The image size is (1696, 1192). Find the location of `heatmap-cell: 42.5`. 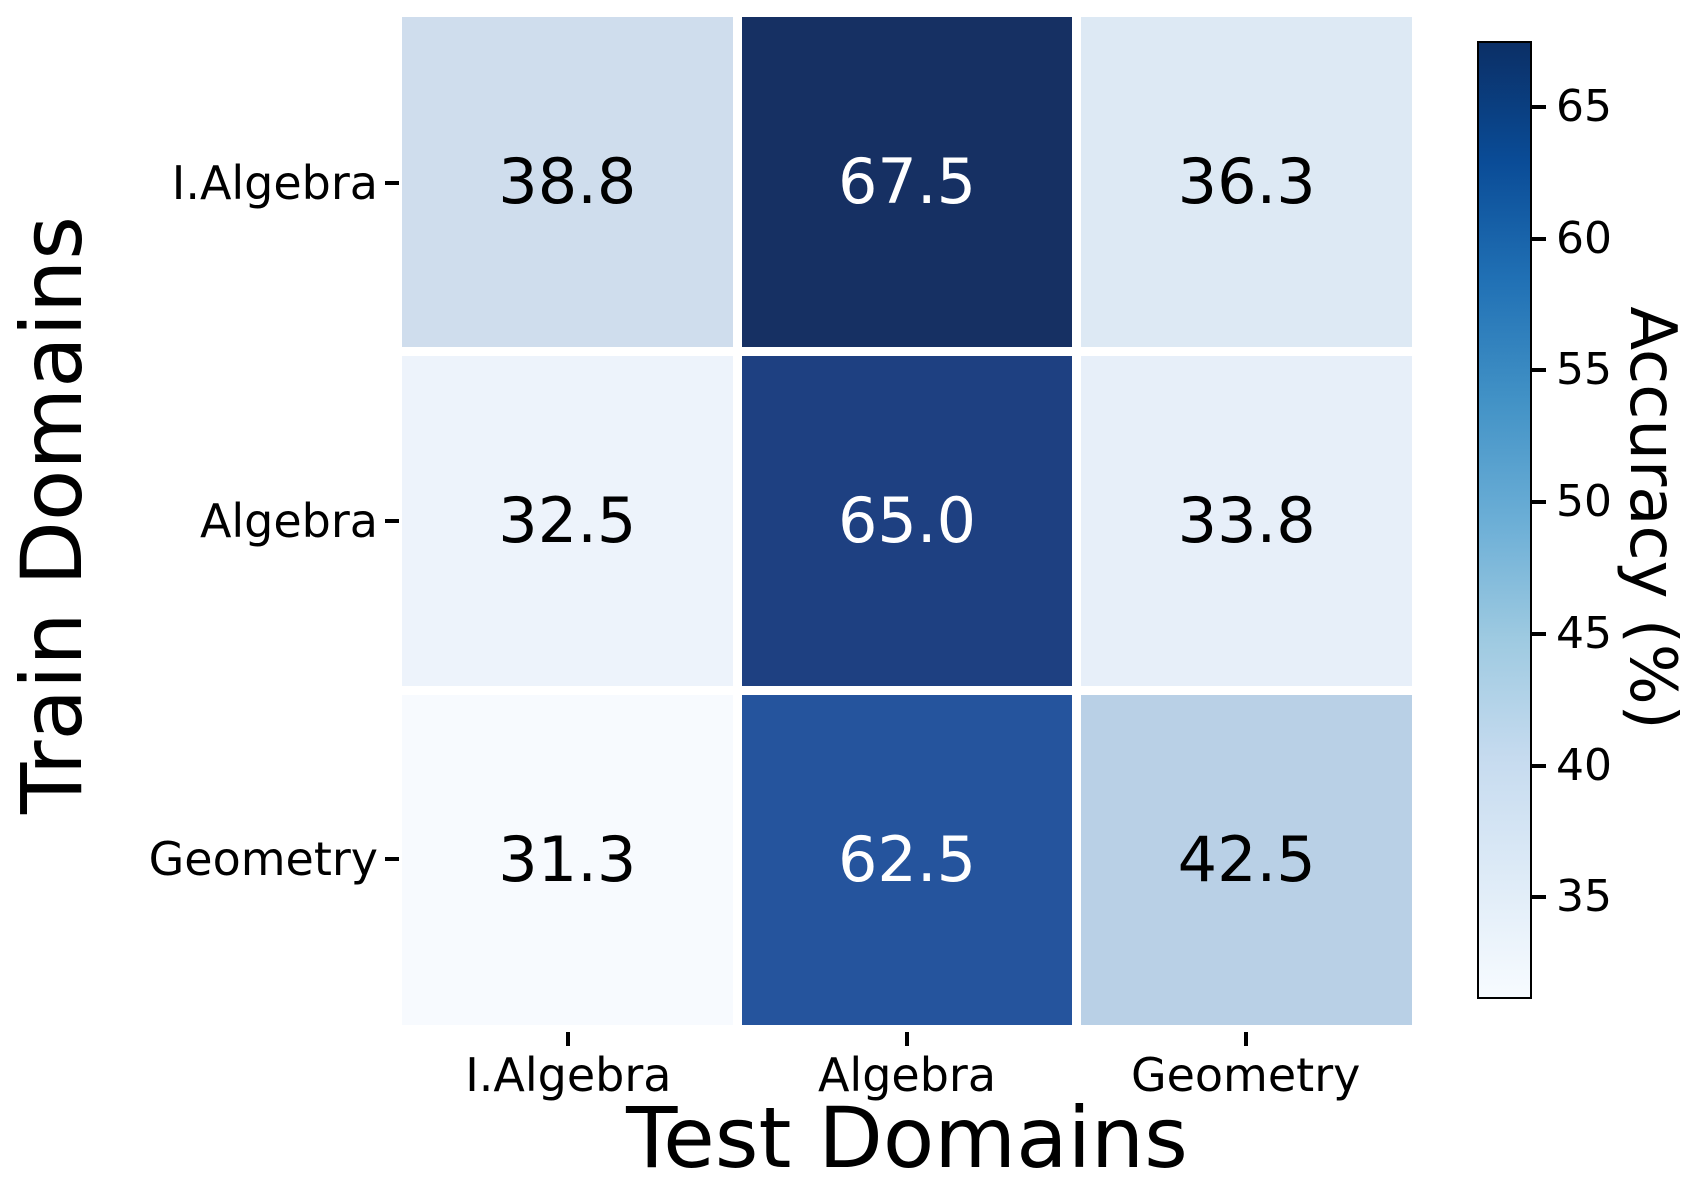

heatmap-cell: 42.5 is located at coordinates (1246, 860).